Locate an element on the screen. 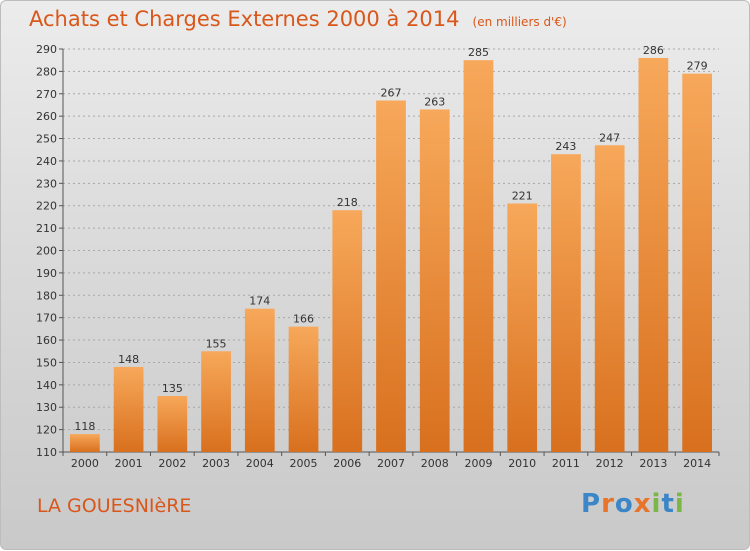 The image size is (750, 551). y-tick-label: 190 is located at coordinates (46, 273).